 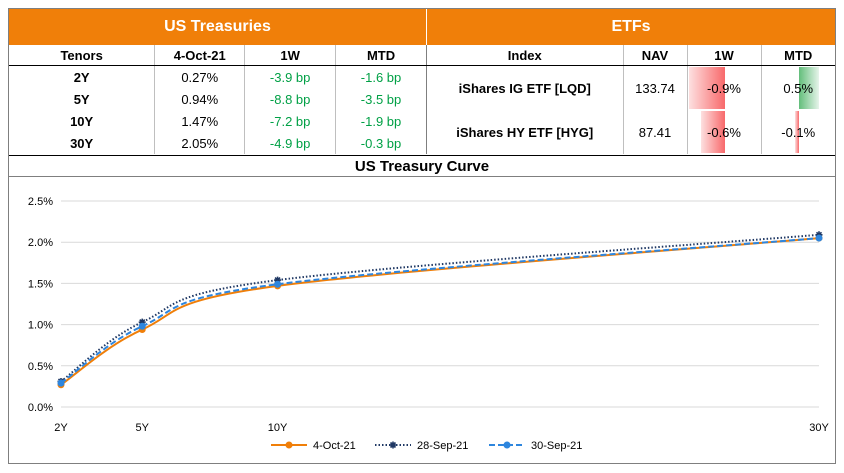 I want to click on etf-mtd-value: 0.5%, so click(x=798, y=88).